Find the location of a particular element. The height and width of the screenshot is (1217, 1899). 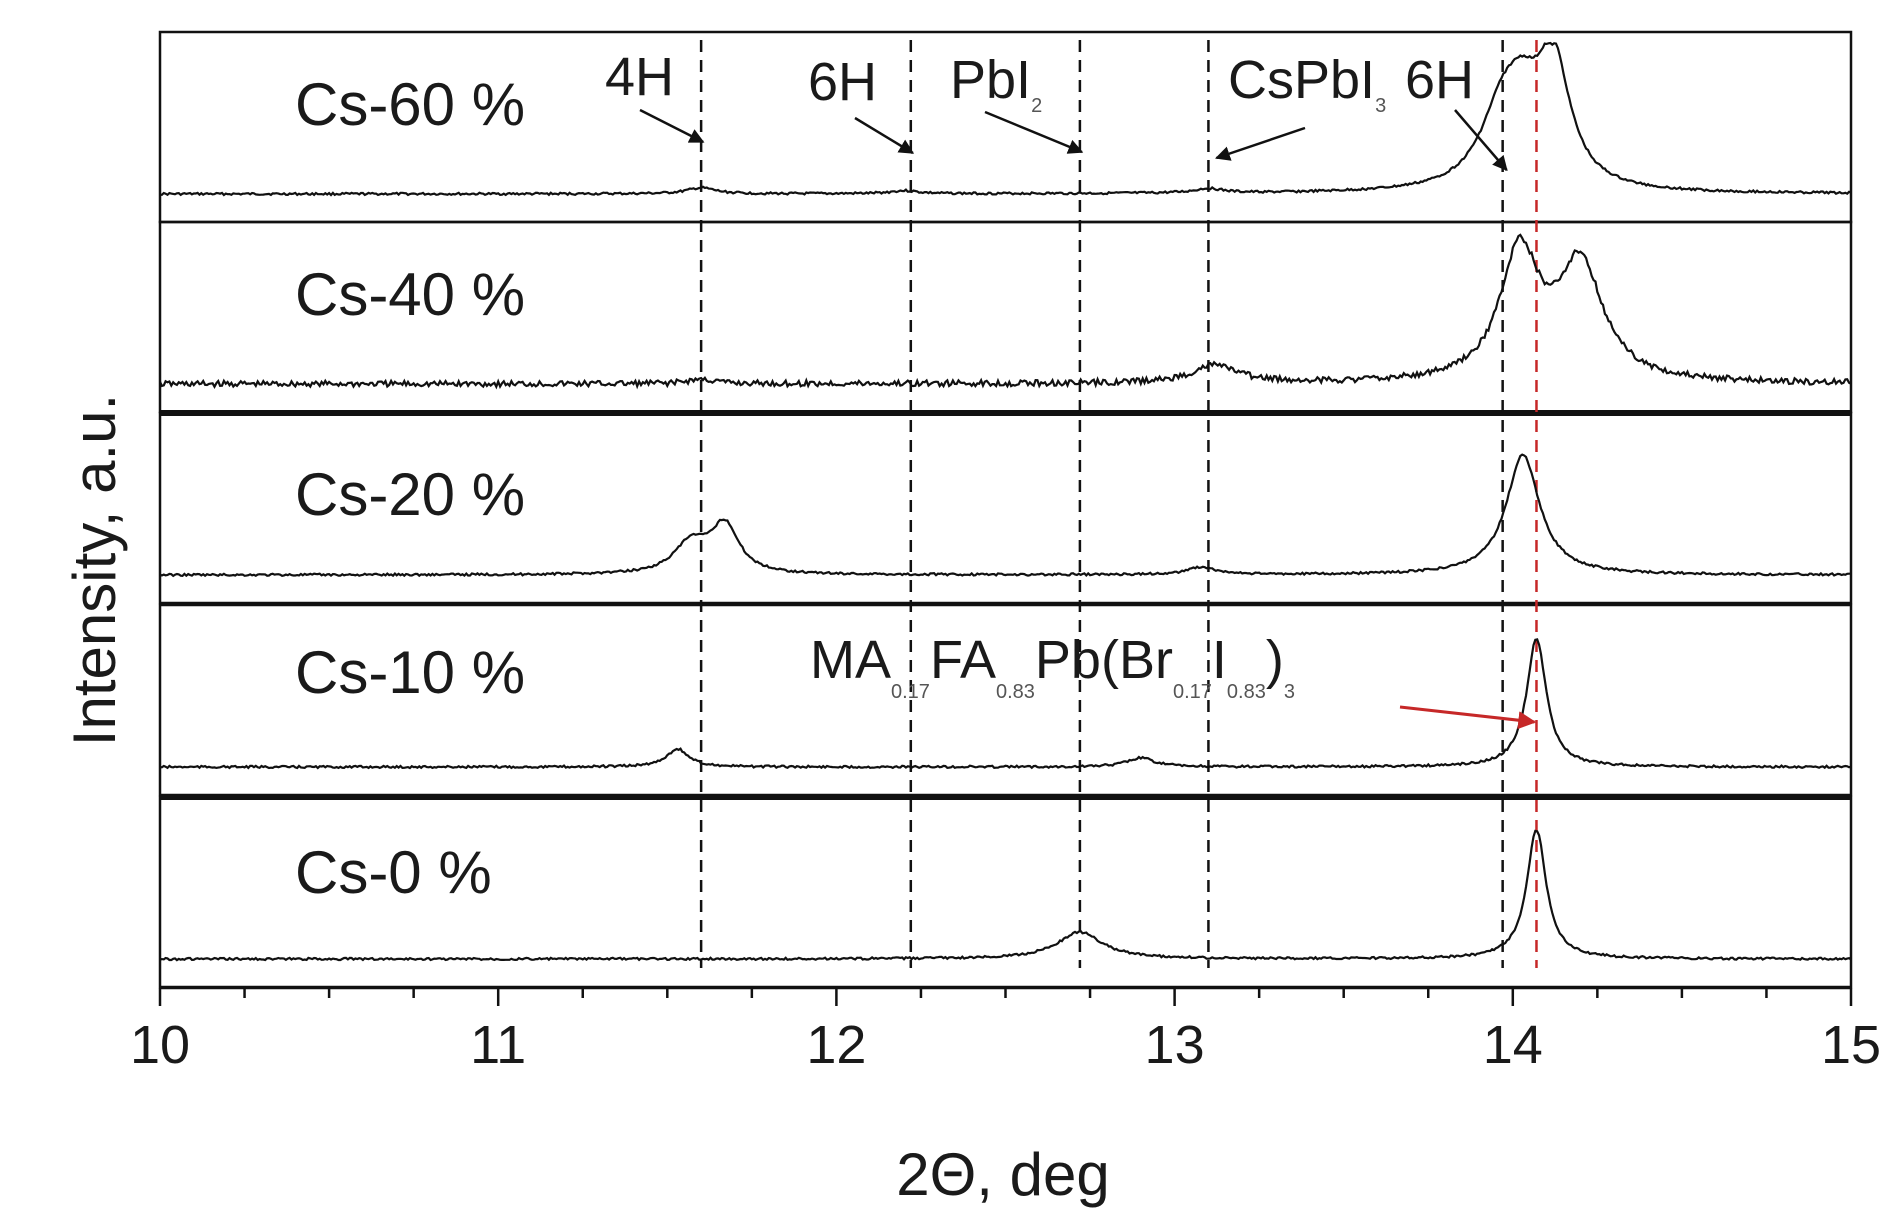

panel-label: Cs-40 % is located at coordinates (410, 294).